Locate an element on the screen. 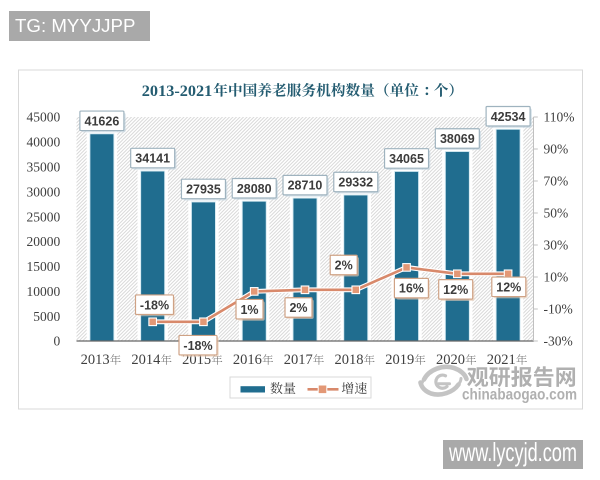 The width and height of the screenshot is (600, 480). svg-text: 40000 is located at coordinates (43, 142).